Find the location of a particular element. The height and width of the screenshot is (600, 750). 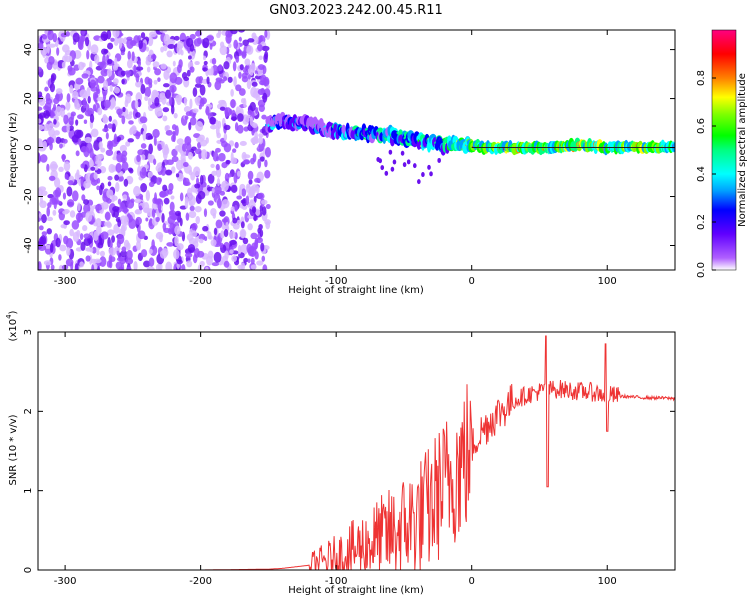

y-tick-label: 2 is located at coordinates (28, 411).